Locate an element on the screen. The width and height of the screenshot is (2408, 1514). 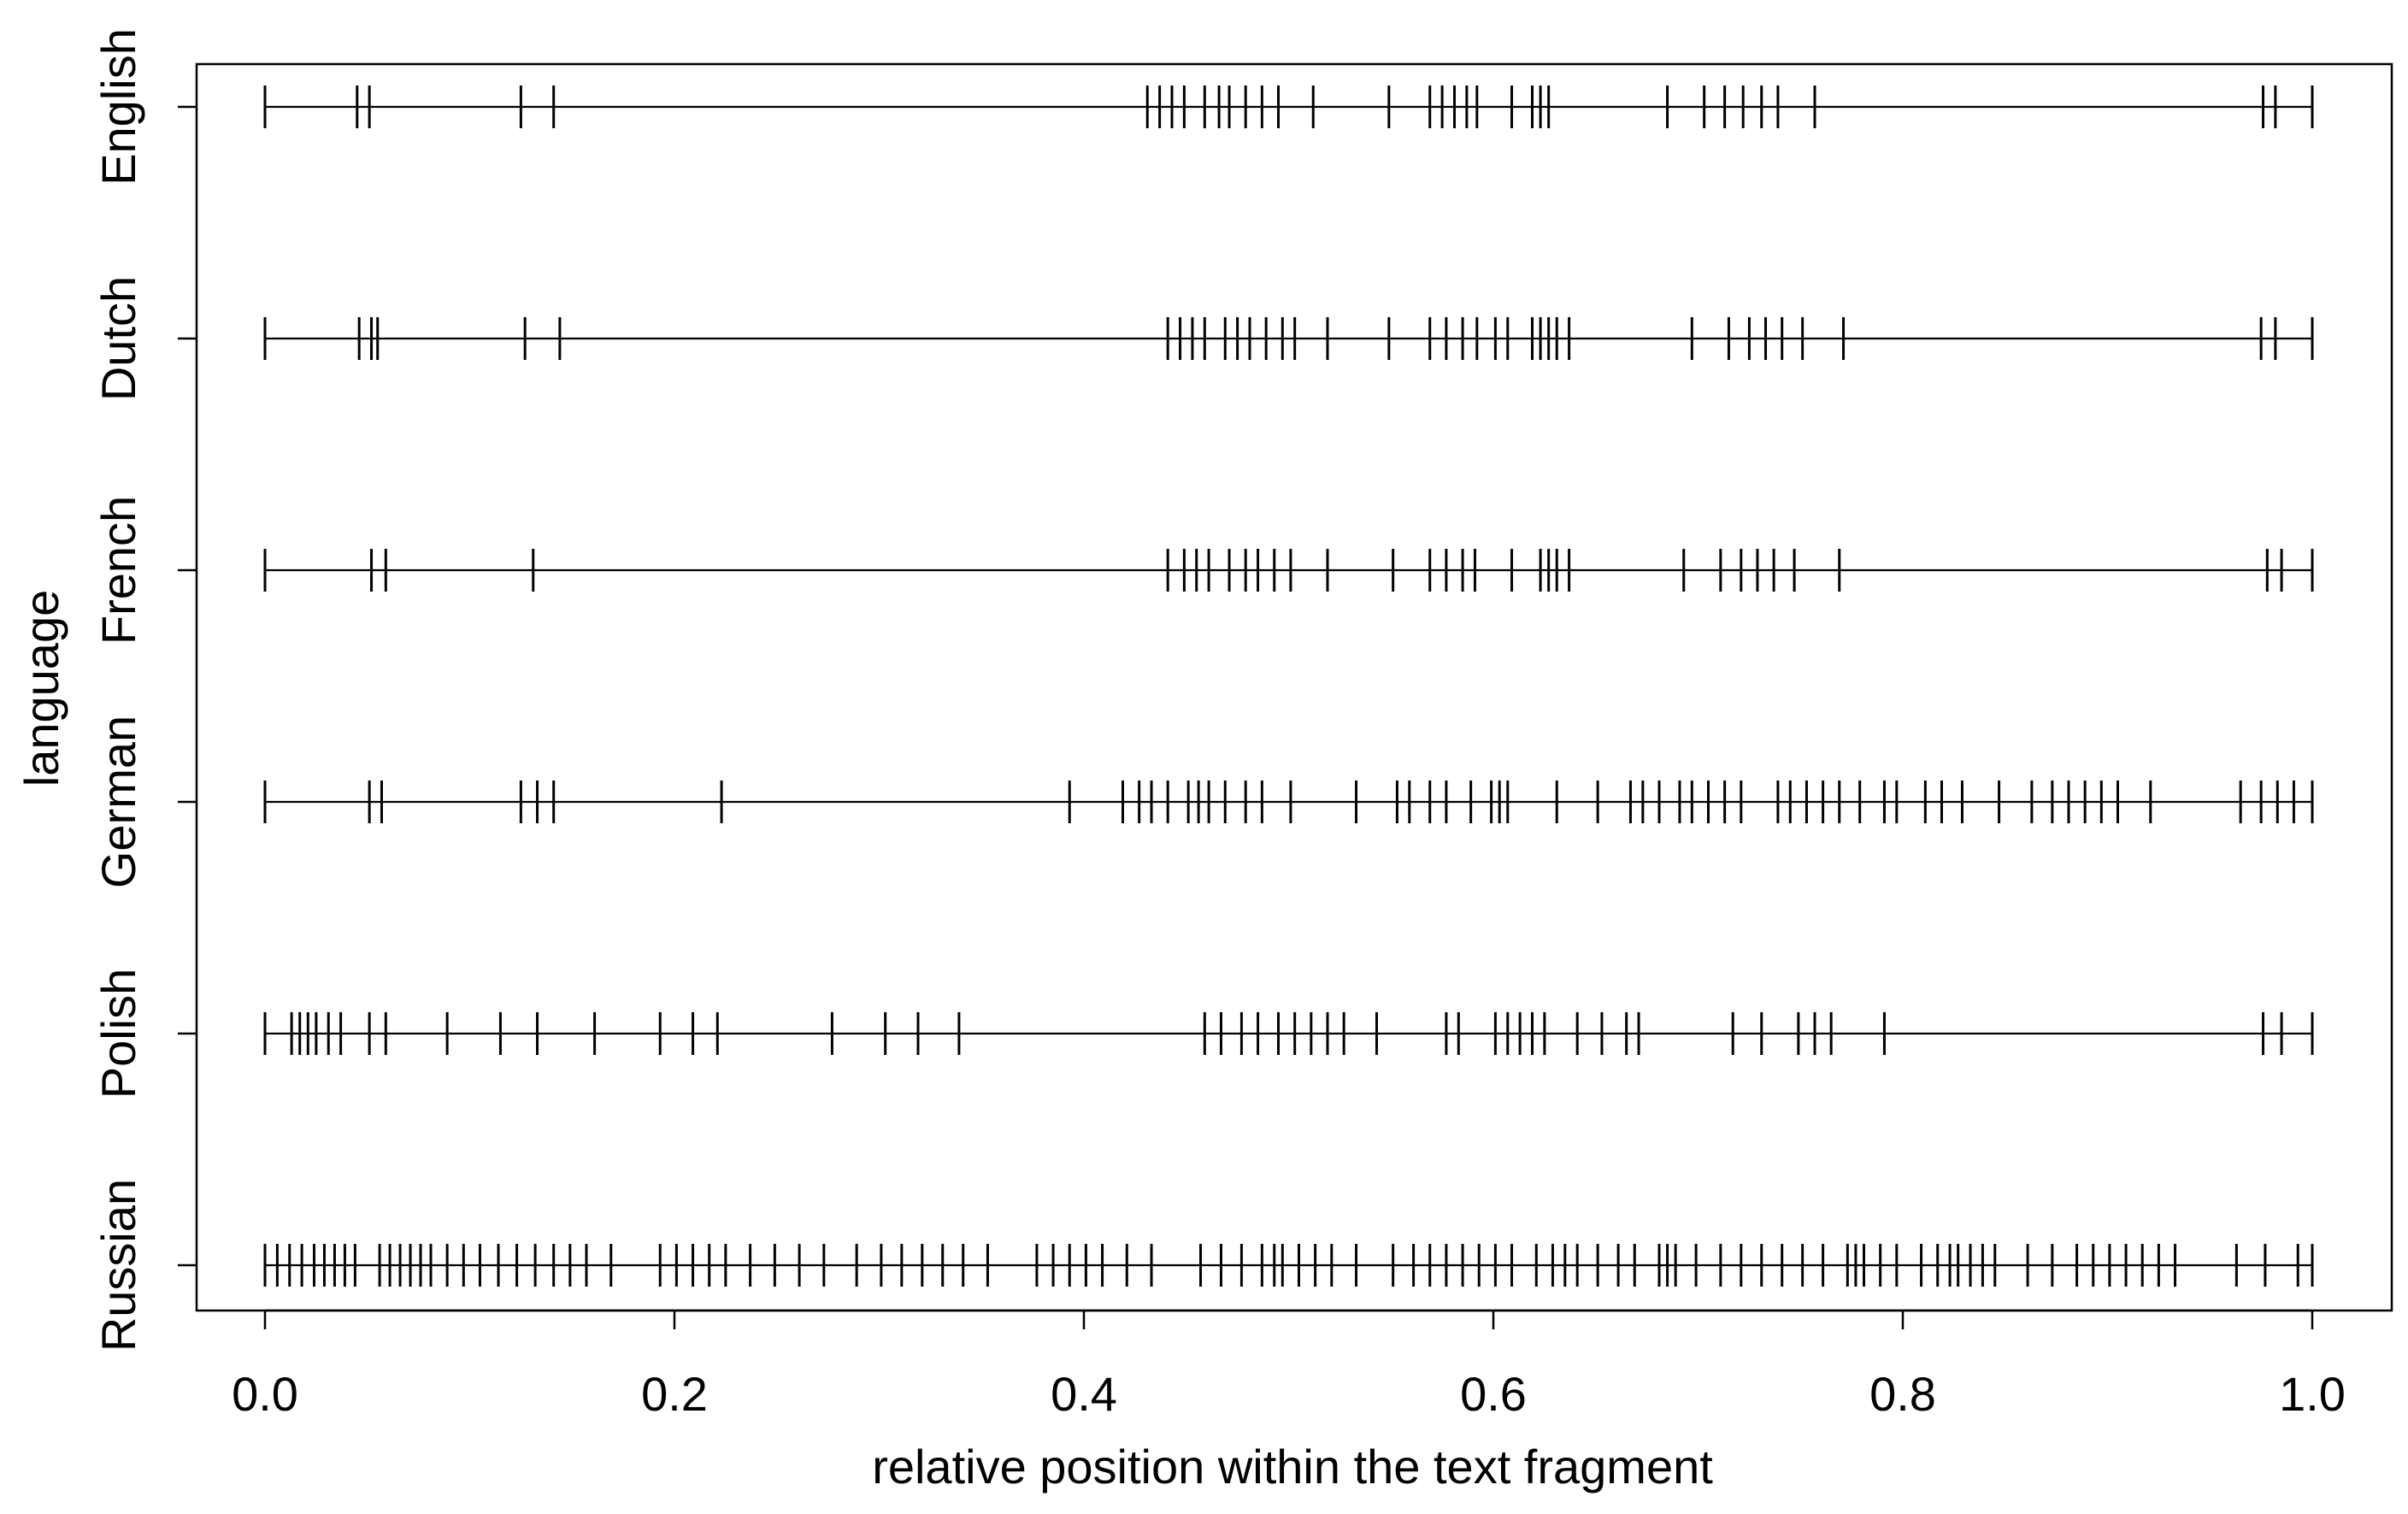
y-axis: English Dutch French German Polish Russian is located at coordinates (144, 690).